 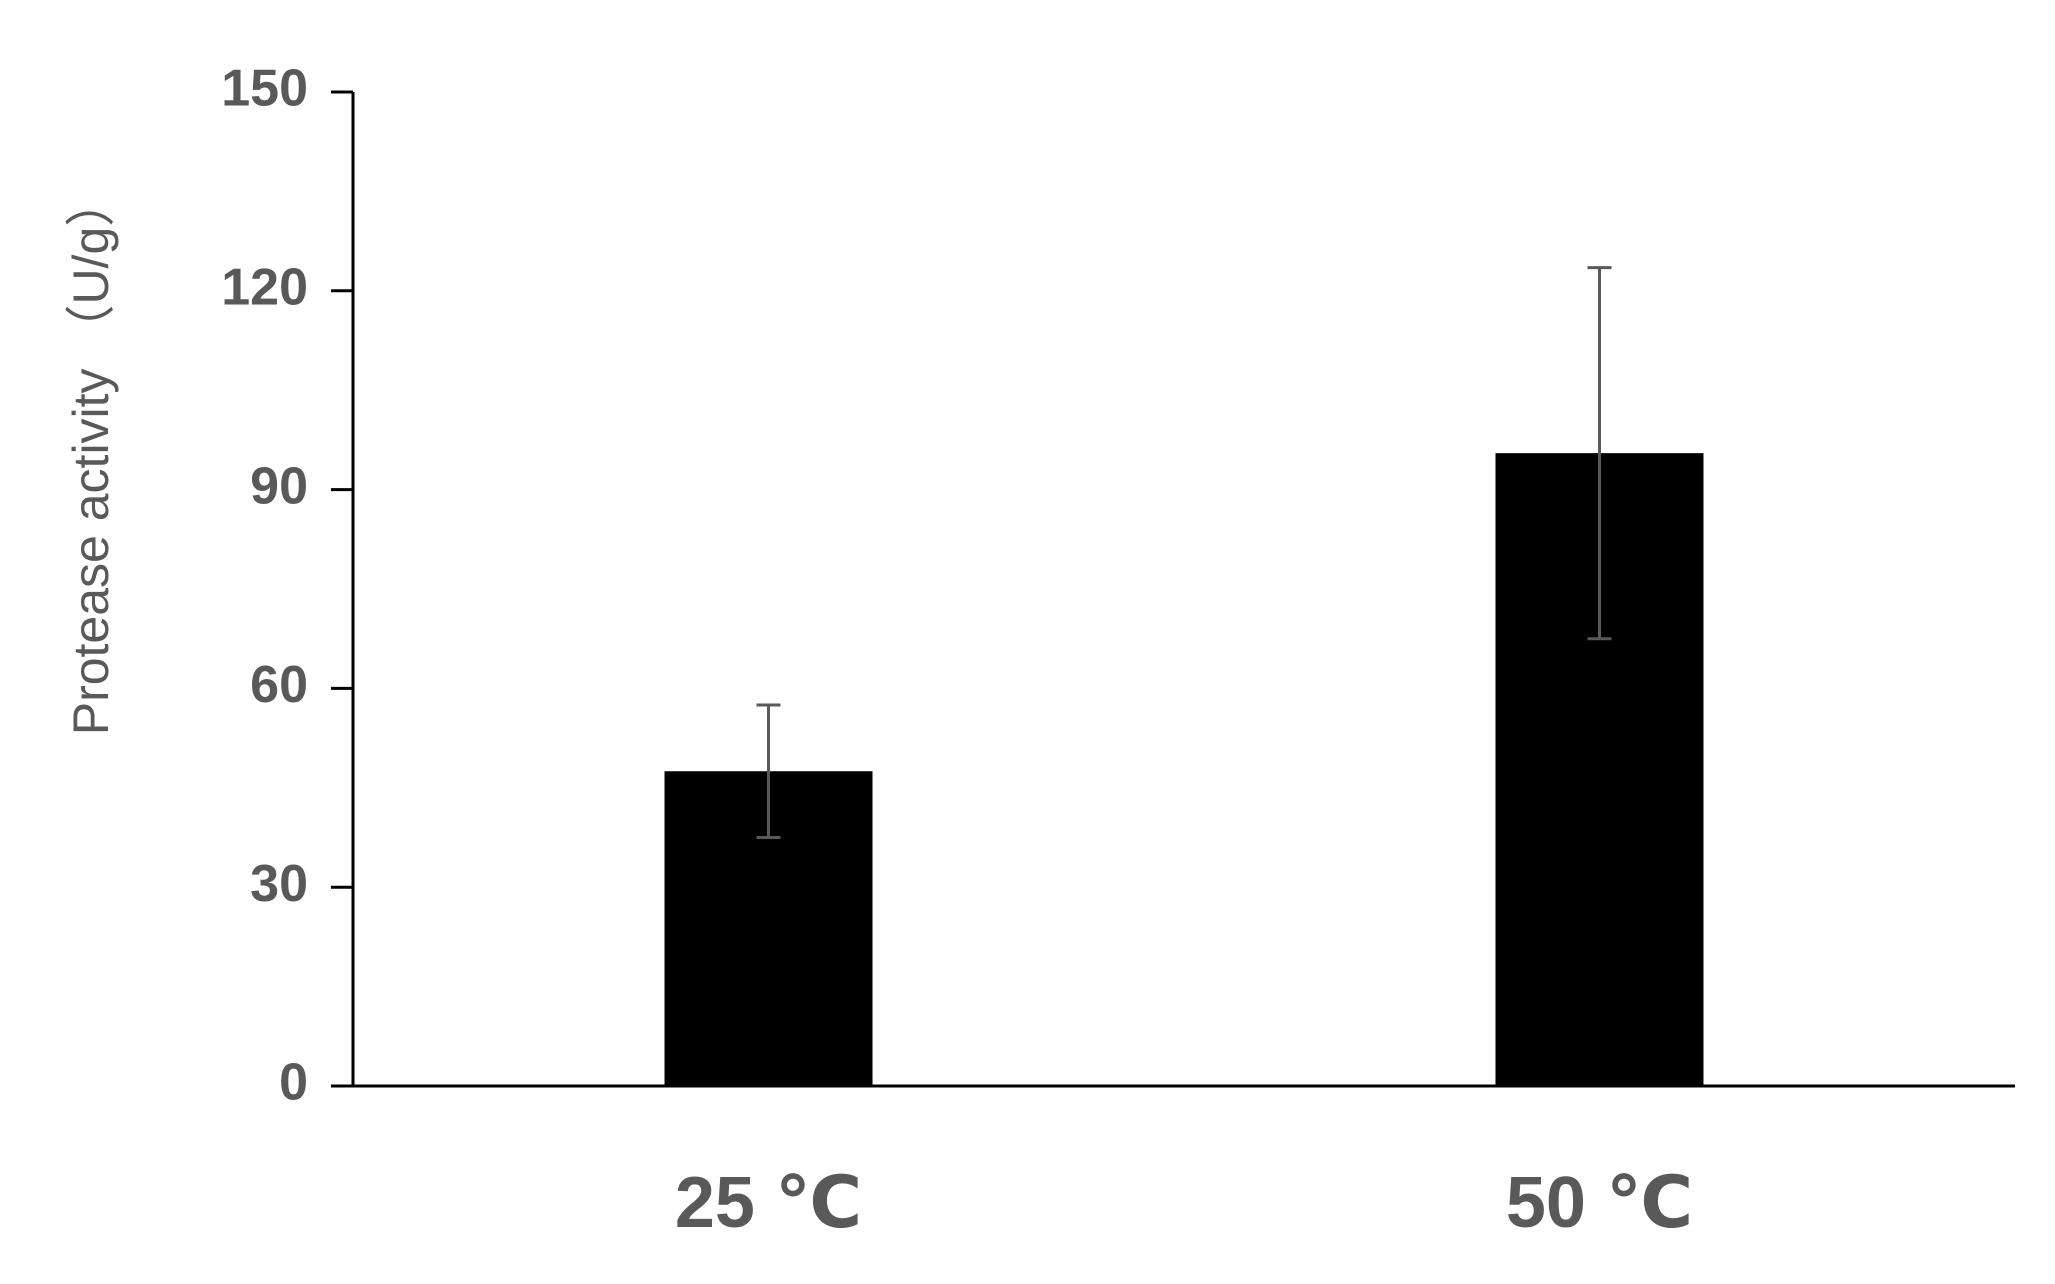 What do you see at coordinates (1184, 1203) in the screenshot?
I see `x-labels-layer: 25 ℃ 50 ℃` at bounding box center [1184, 1203].